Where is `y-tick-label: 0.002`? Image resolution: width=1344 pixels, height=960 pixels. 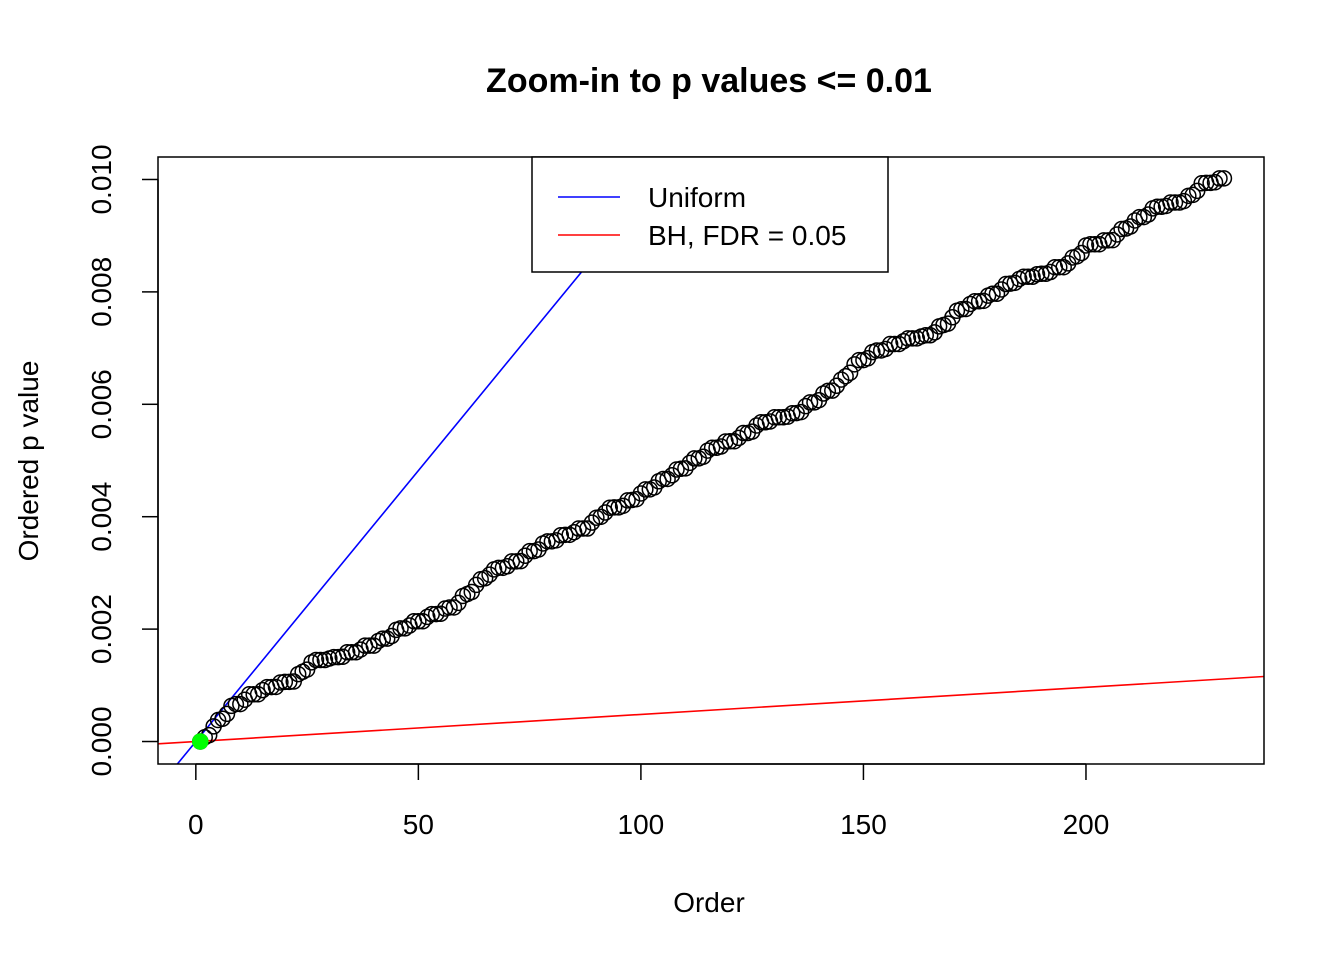 y-tick-label: 0.002 is located at coordinates (101, 629).